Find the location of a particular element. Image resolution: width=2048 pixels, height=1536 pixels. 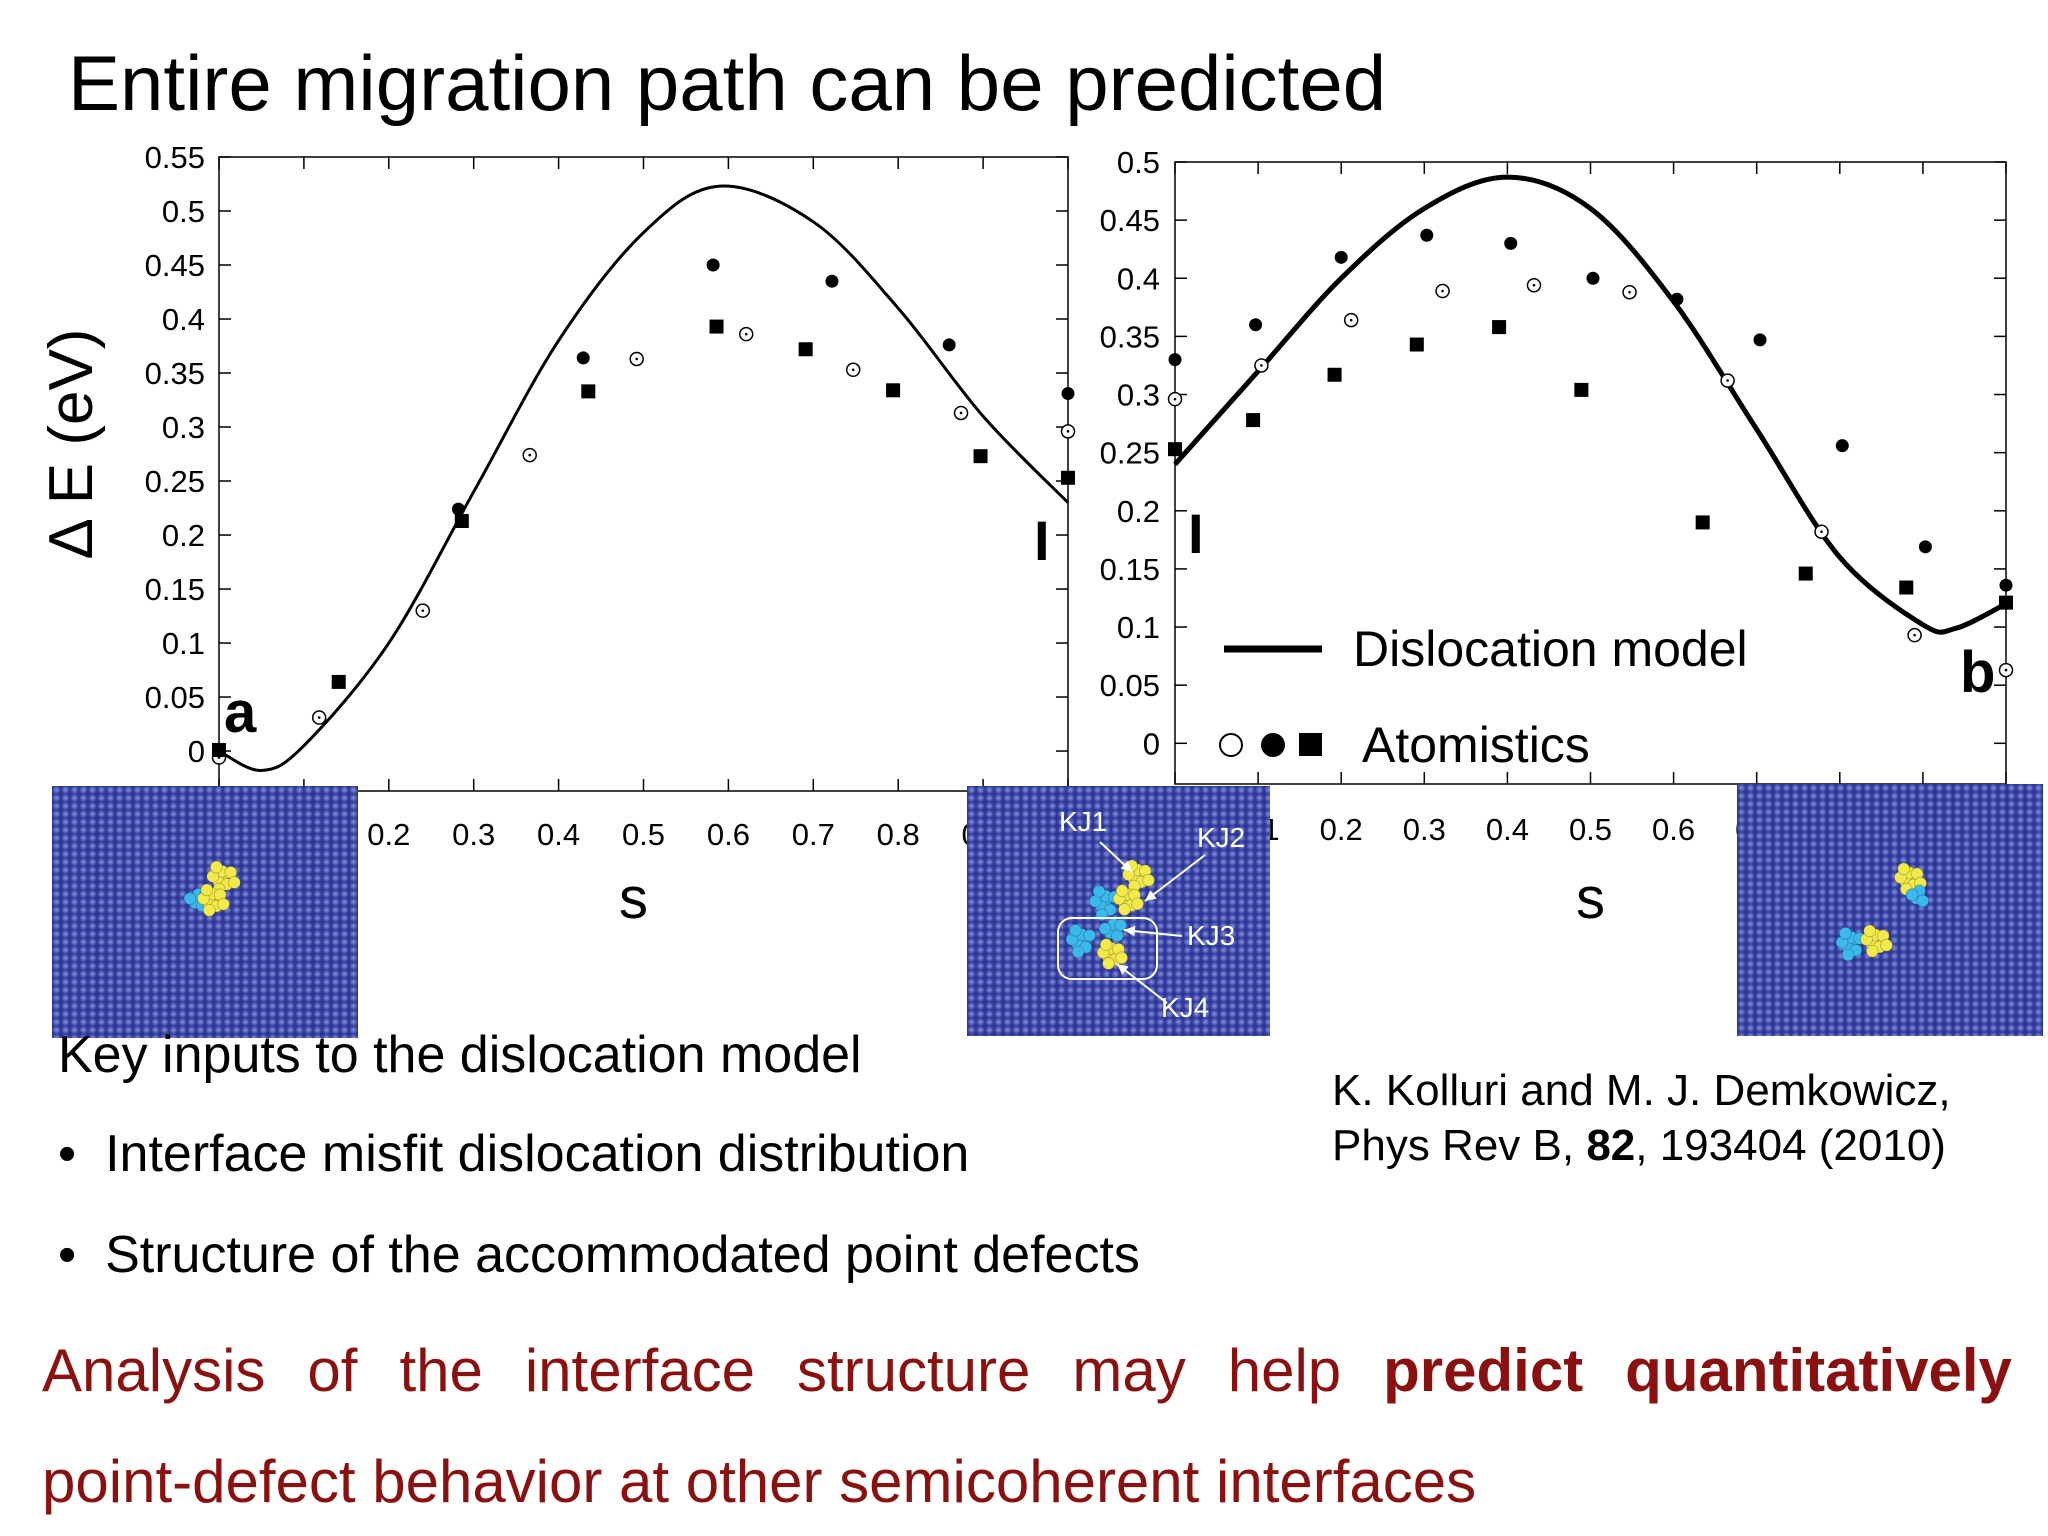

y-tick-label: 0.15 is located at coordinates (175, 589).